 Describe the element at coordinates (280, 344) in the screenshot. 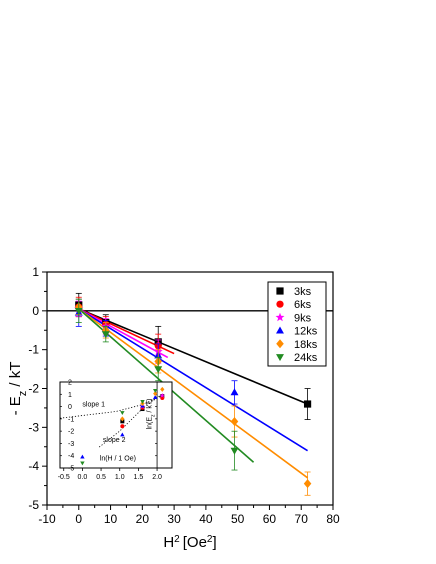

I see `legend-marker-18ks` at that location.